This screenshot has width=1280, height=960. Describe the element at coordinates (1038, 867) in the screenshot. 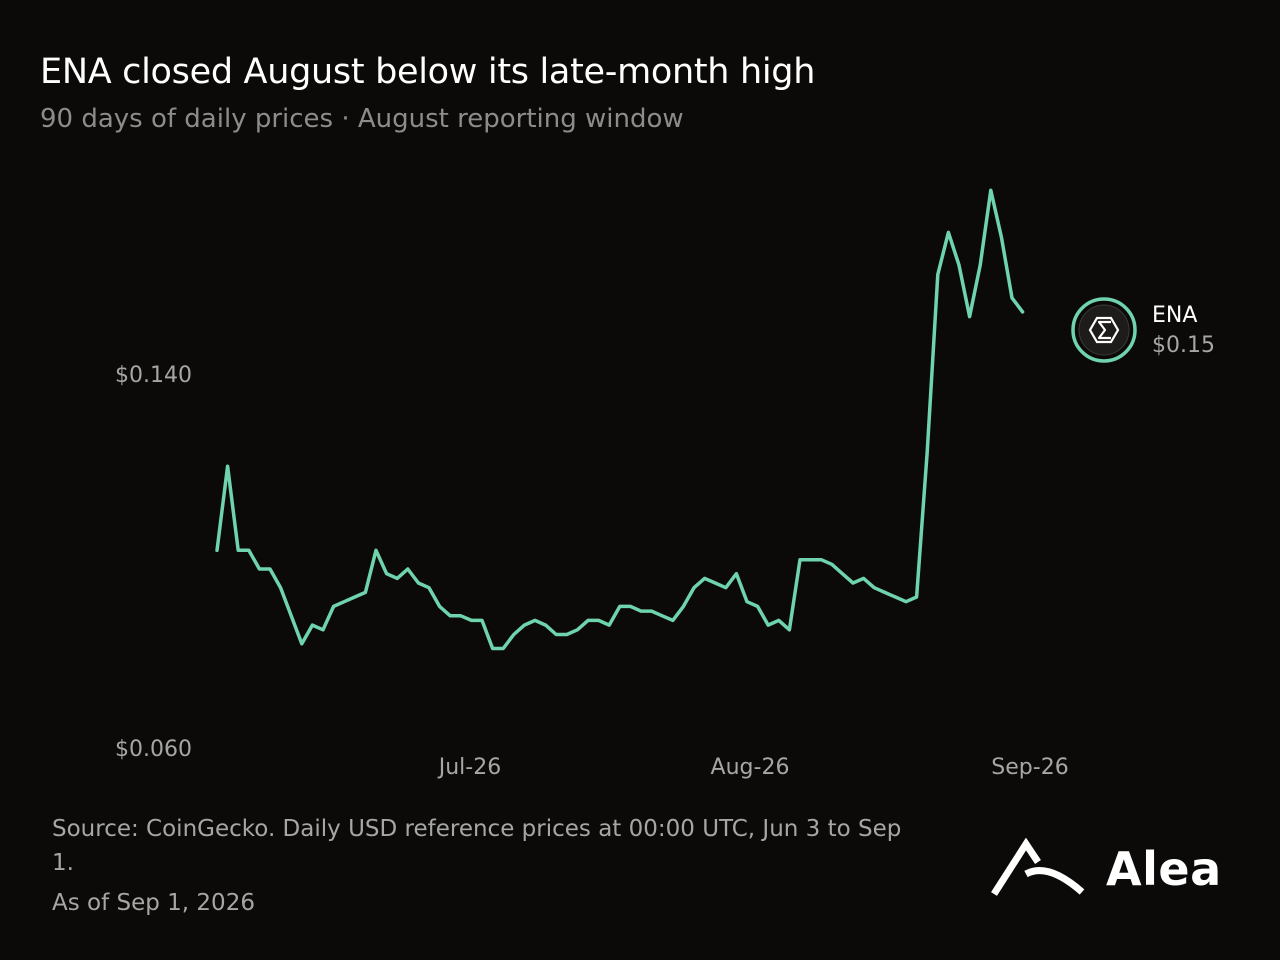

I see `alea-mark-icon` at that location.